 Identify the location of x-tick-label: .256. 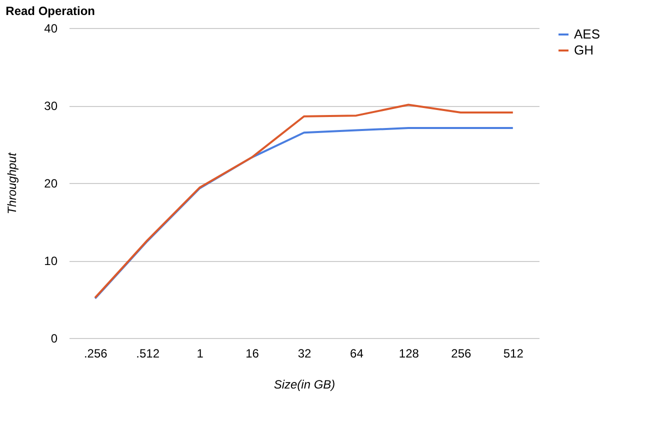
(96, 353).